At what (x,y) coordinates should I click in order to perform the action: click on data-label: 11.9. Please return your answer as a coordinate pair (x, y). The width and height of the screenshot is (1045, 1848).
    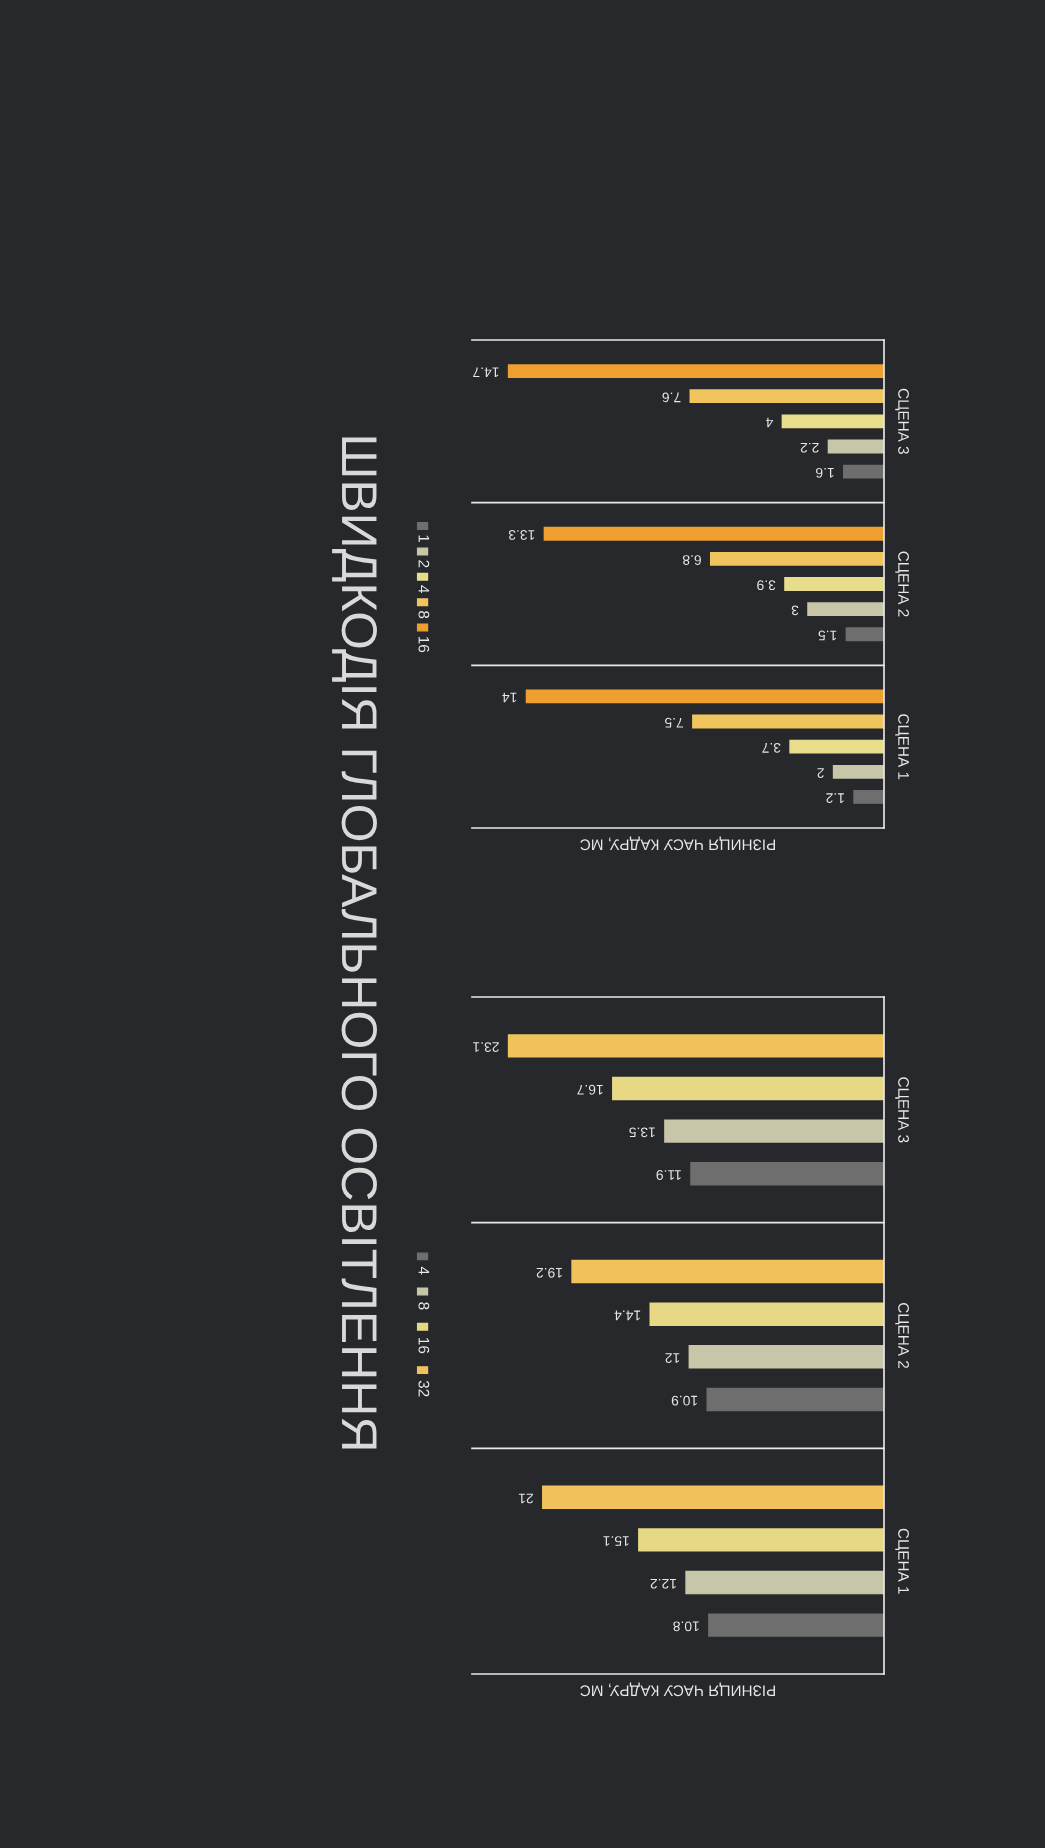
    Looking at the image, I should click on (668, 1175).